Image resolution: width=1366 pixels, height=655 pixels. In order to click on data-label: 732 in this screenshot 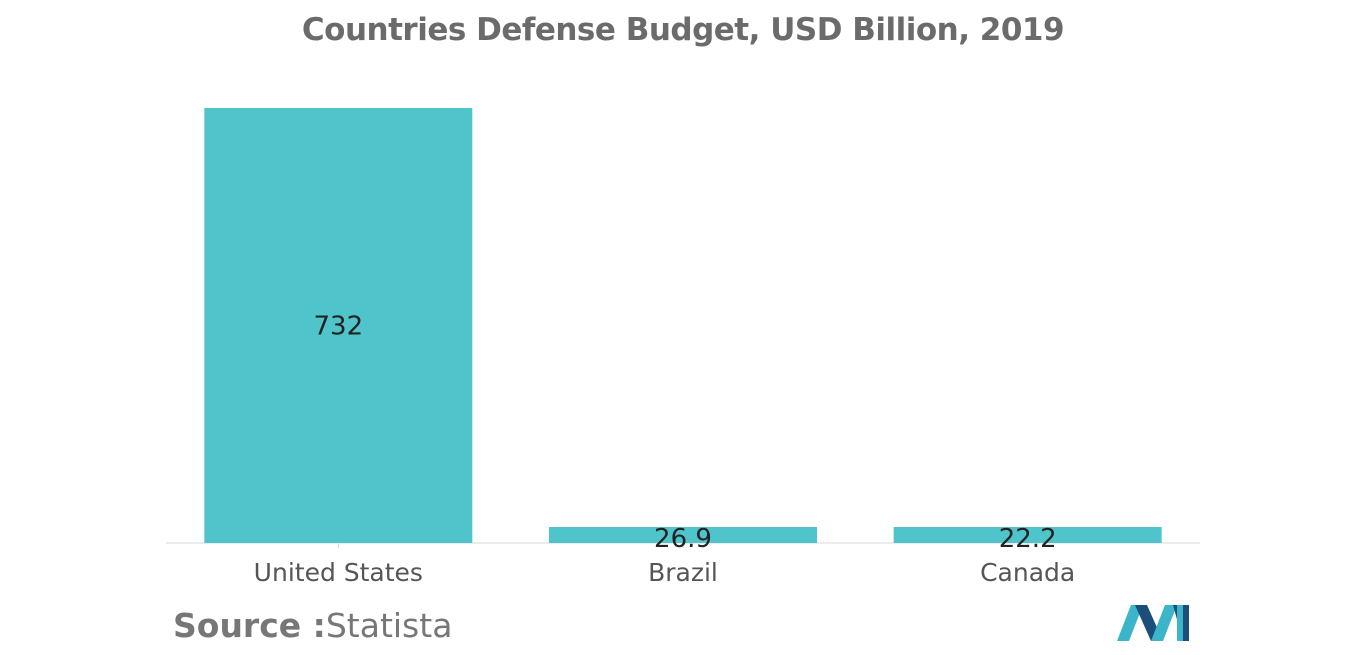, I will do `click(339, 327)`.